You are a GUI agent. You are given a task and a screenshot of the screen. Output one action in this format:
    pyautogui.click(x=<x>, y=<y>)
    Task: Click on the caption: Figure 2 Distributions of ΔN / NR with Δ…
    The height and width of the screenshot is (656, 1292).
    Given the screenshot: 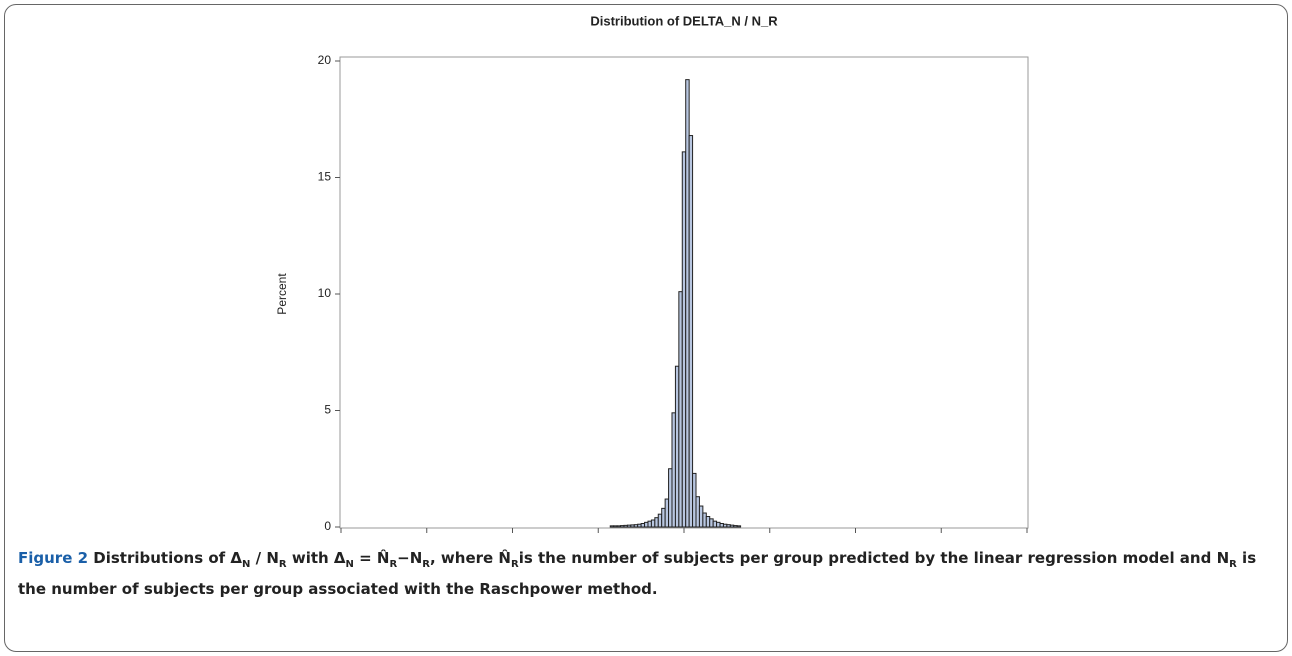 What is the action you would take?
    pyautogui.click(x=643, y=573)
    